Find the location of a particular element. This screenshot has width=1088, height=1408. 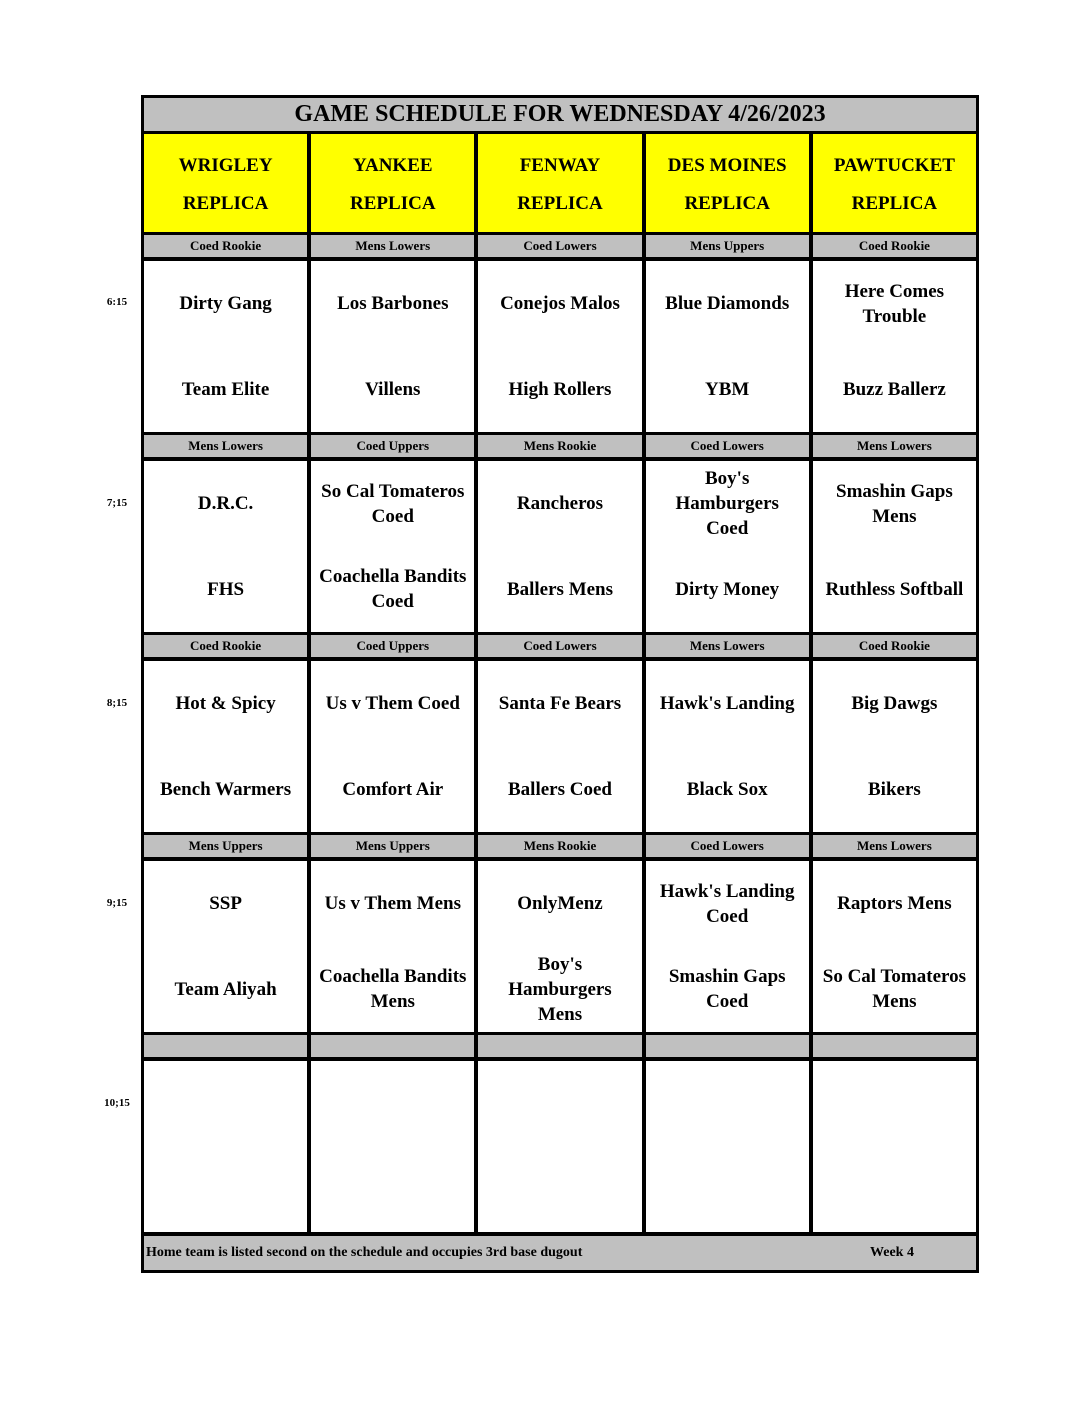

game-cell: Rancheros Ballers Mens is located at coordinates (560, 546).